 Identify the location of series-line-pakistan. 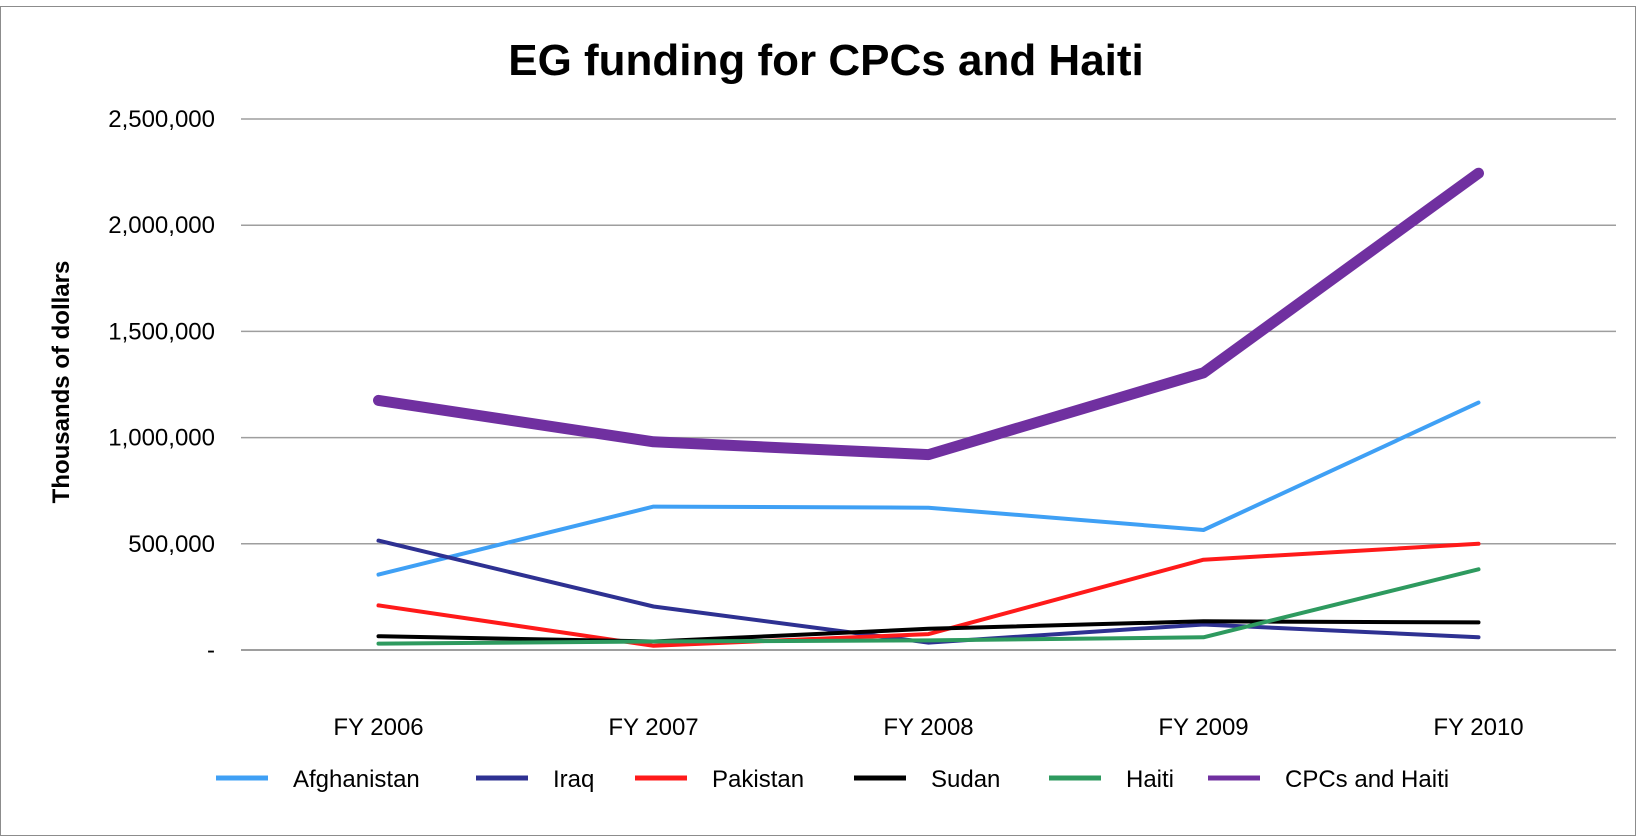
(928, 594).